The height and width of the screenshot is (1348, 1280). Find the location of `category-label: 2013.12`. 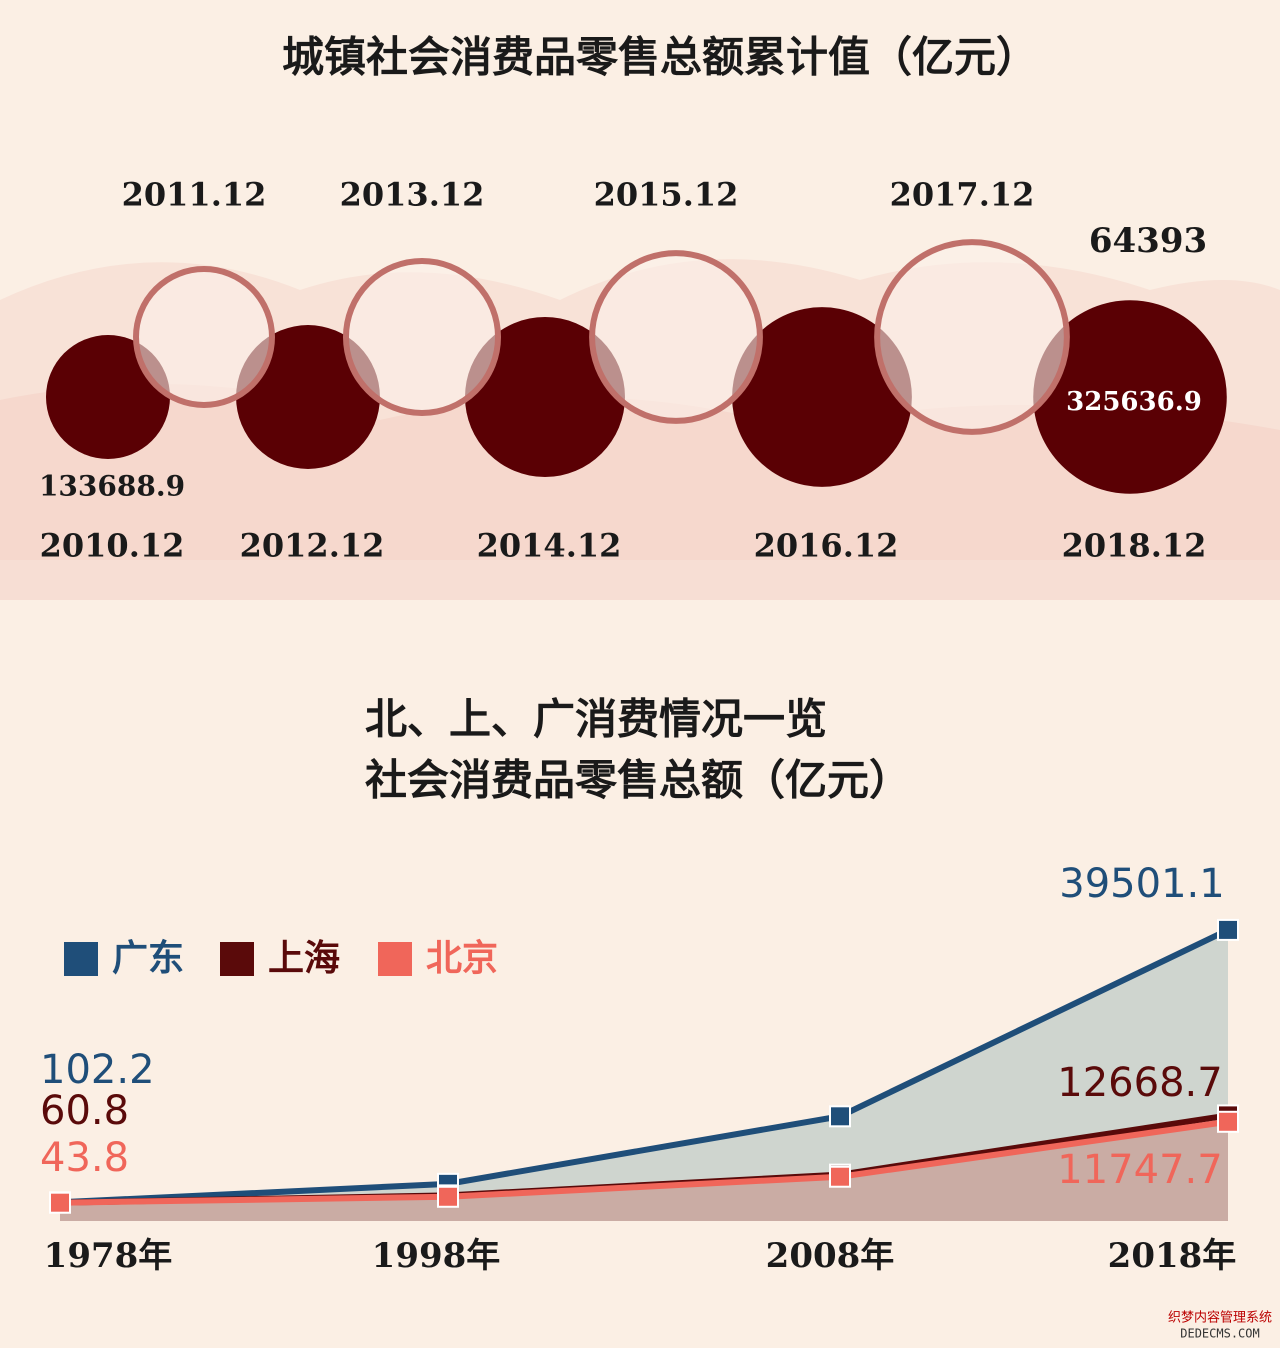

category-label: 2013.12 is located at coordinates (412, 195).